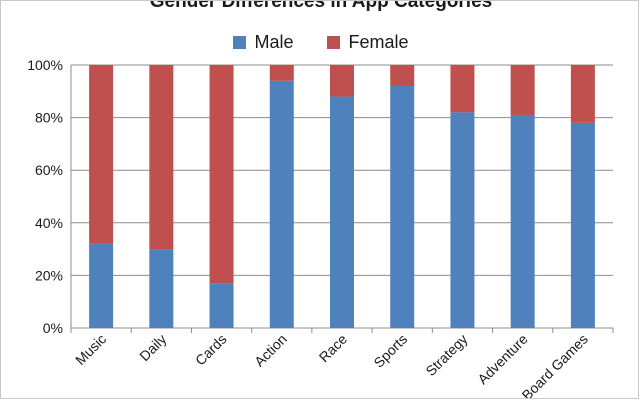 This screenshot has height=400, width=640. Describe the element at coordinates (342, 81) in the screenshot. I see `bar-female-race` at that location.